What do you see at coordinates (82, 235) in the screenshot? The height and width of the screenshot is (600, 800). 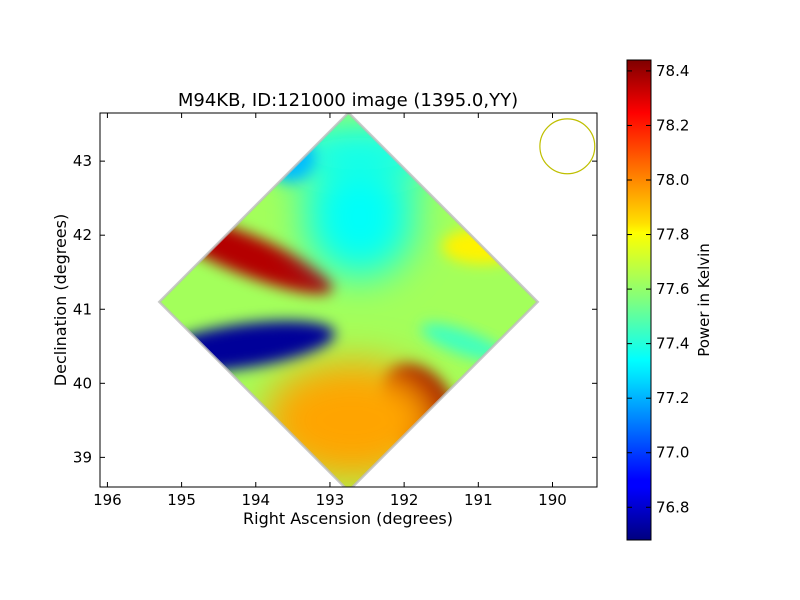 I see `y-tick-label: 42` at bounding box center [82, 235].